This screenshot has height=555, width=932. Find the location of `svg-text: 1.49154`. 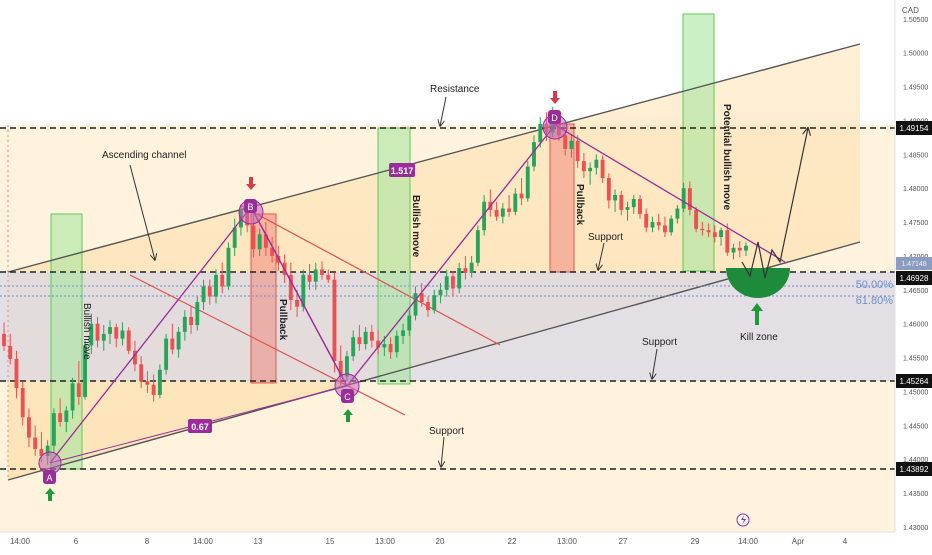

svg-text: 1.49154 is located at coordinates (914, 128).